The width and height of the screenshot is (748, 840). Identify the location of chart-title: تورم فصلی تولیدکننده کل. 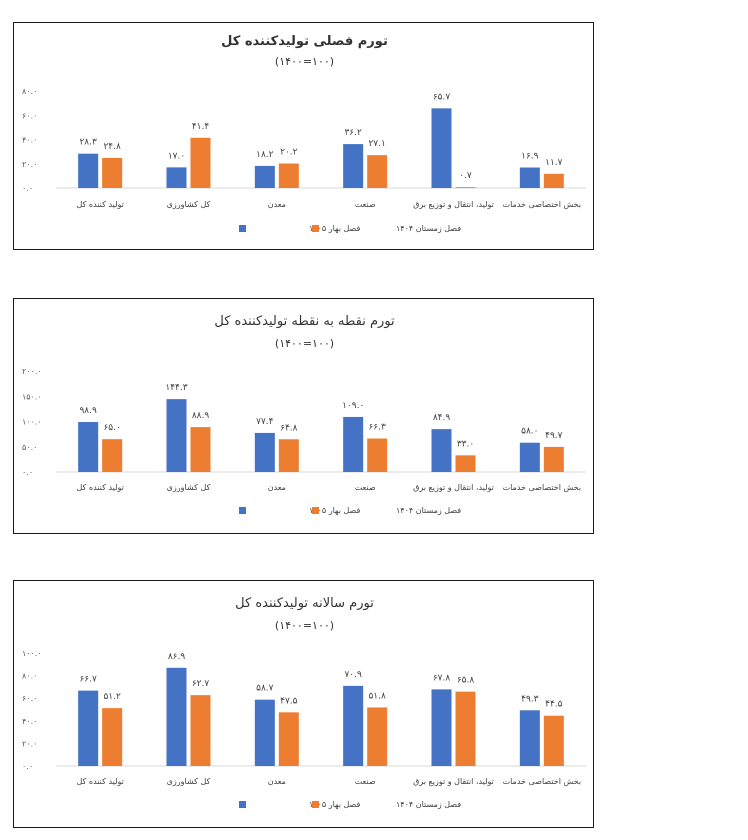
(304, 41).